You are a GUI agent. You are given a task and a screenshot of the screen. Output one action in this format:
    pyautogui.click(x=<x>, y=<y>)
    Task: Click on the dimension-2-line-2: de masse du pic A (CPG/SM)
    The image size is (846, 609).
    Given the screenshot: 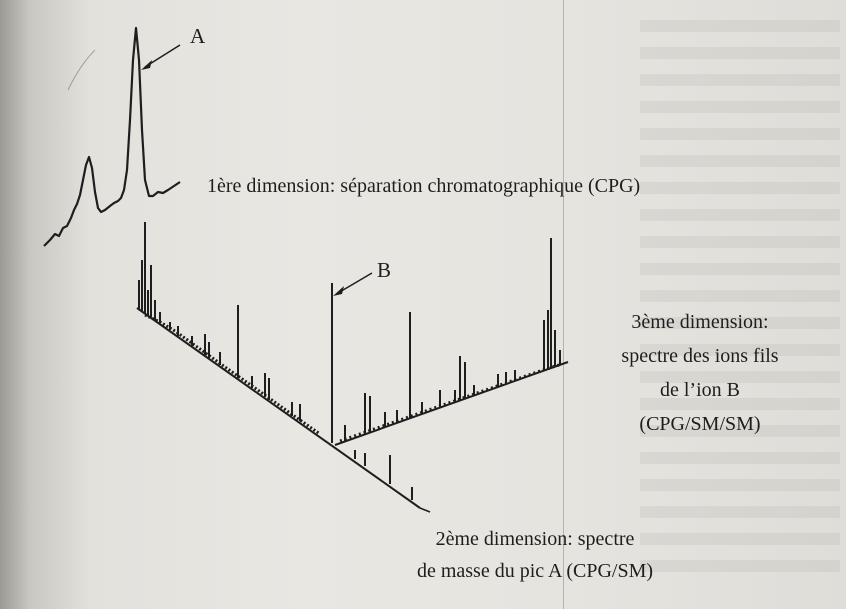 What is the action you would take?
    pyautogui.click(x=535, y=571)
    